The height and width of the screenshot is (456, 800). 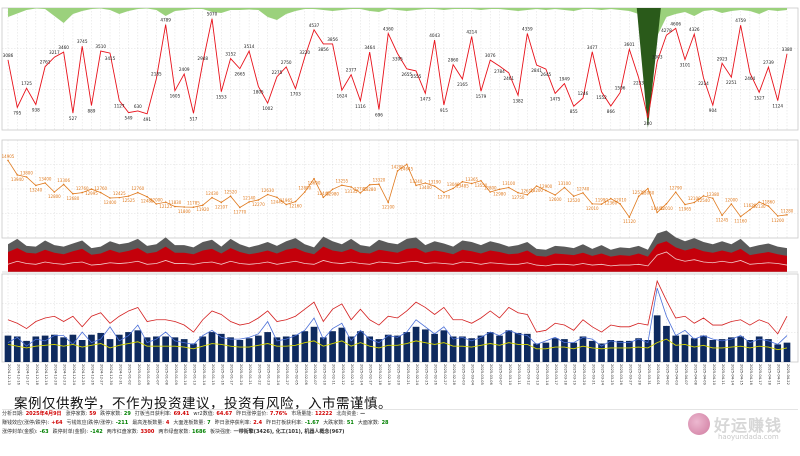 I want to click on panel-4-x-tick-label: 2025-01-03, so click(x=139, y=374).